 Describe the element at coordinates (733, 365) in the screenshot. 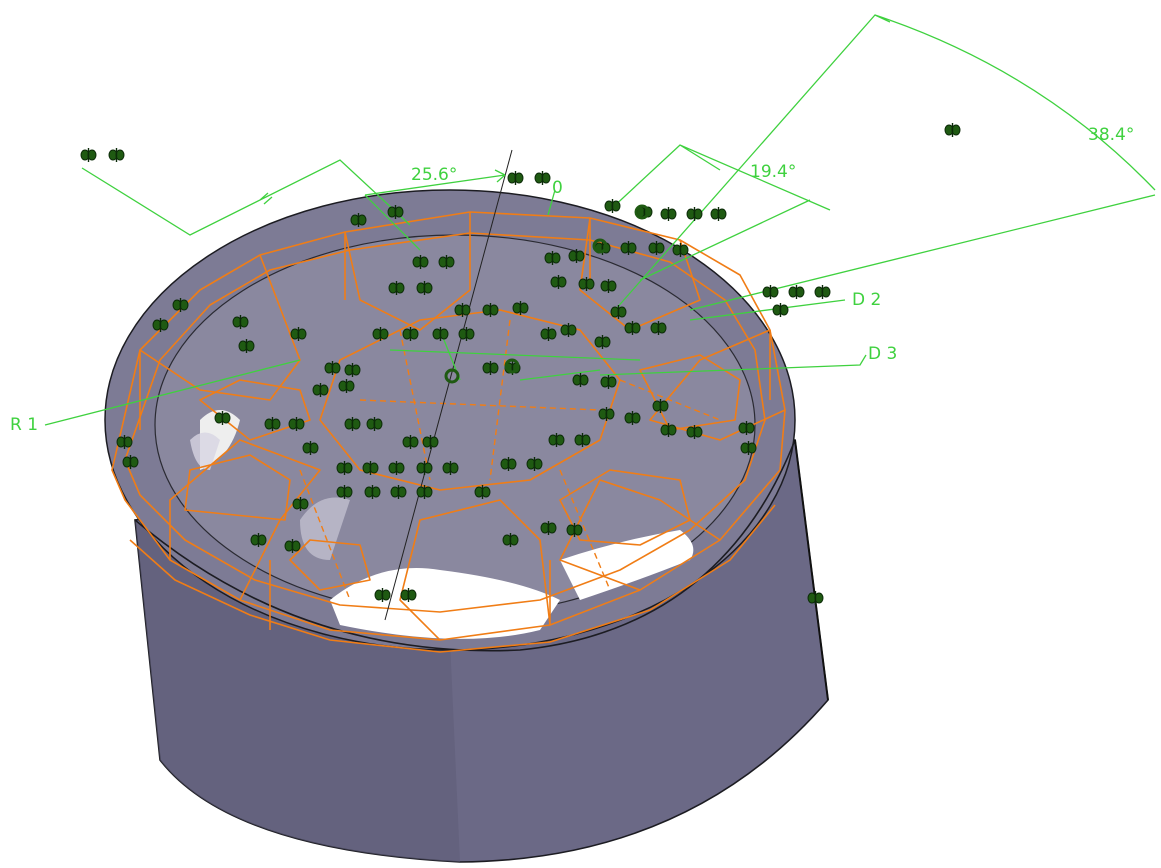

I see `dim-line-d3` at that location.